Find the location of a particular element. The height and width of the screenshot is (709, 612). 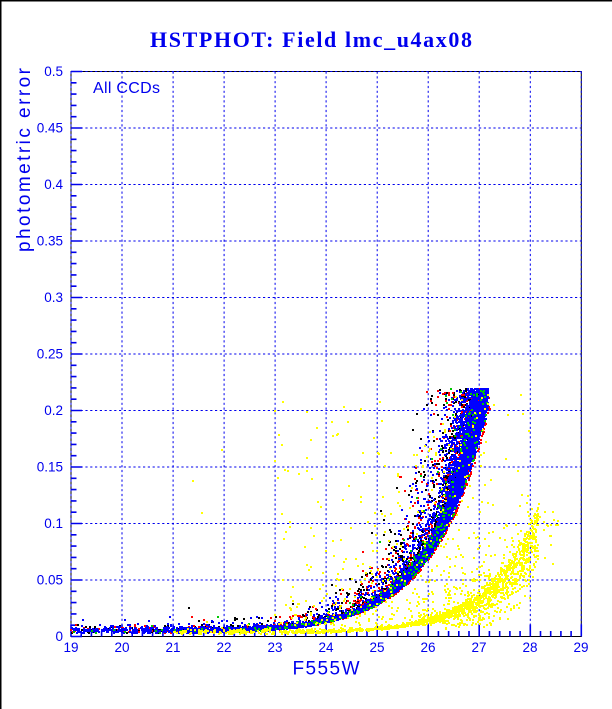

svg-text: 0.05 is located at coordinates (50, 580).